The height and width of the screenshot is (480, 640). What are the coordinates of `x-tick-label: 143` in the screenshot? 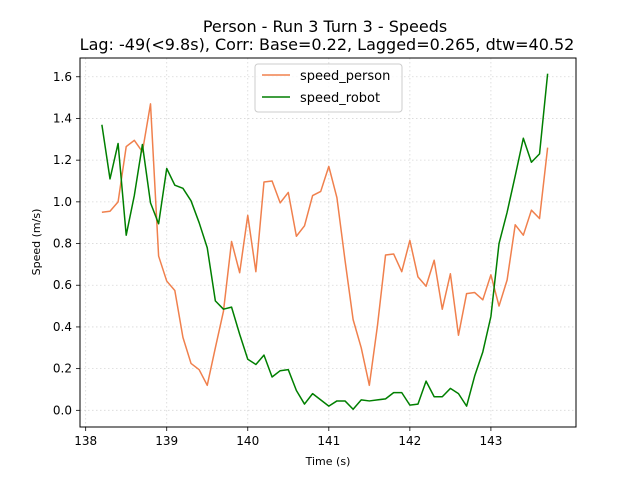 It's located at (490, 441).